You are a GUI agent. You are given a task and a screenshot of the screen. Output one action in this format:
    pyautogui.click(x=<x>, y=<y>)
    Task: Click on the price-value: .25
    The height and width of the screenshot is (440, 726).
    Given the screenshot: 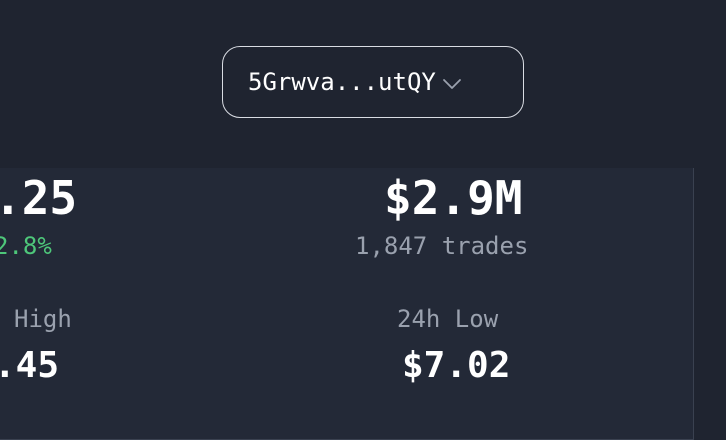 What is the action you would take?
    pyautogui.click(x=39, y=198)
    